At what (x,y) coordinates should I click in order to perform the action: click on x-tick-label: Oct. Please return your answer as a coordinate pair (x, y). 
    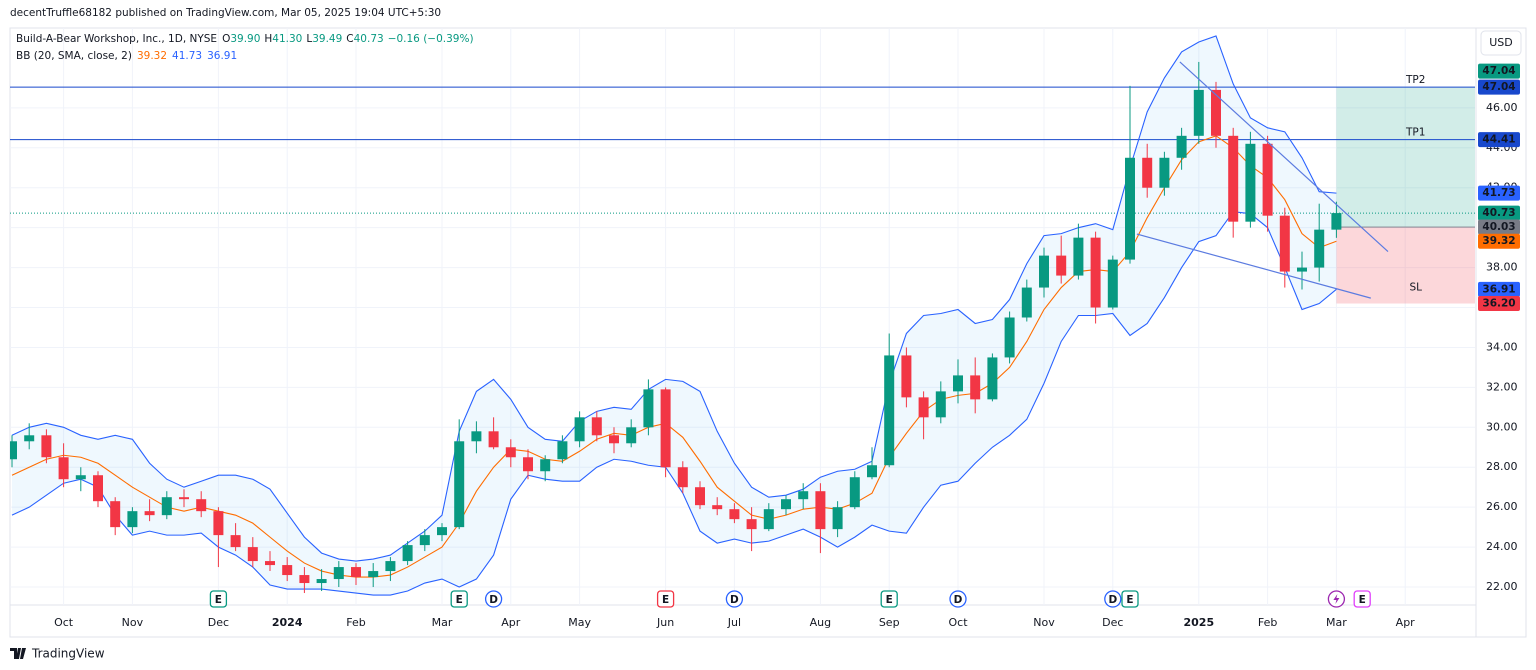
    Looking at the image, I should click on (64, 622).